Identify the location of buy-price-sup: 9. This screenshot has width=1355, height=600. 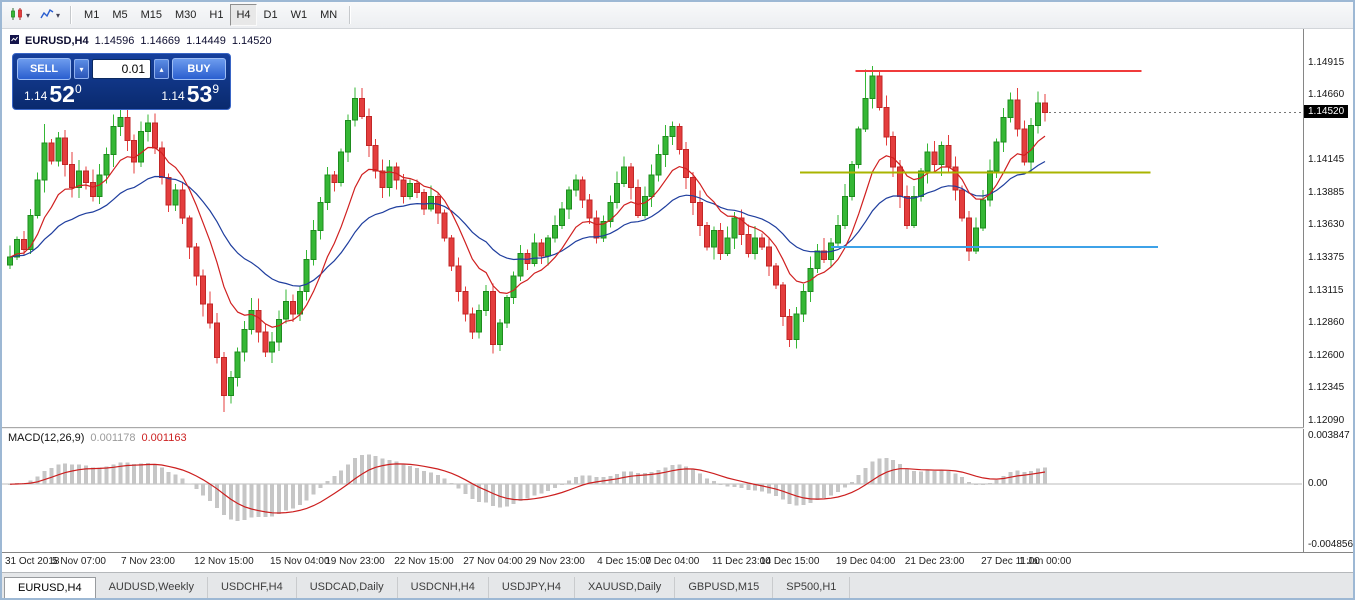
(215, 89).